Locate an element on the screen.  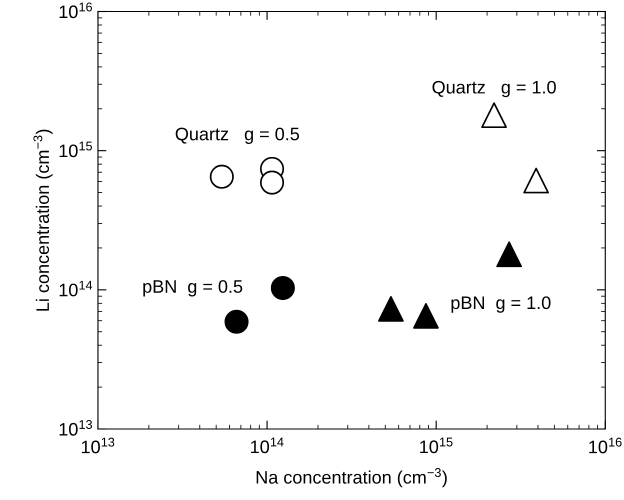
series-label: Quartz g = 1.0 is located at coordinates (494, 89).